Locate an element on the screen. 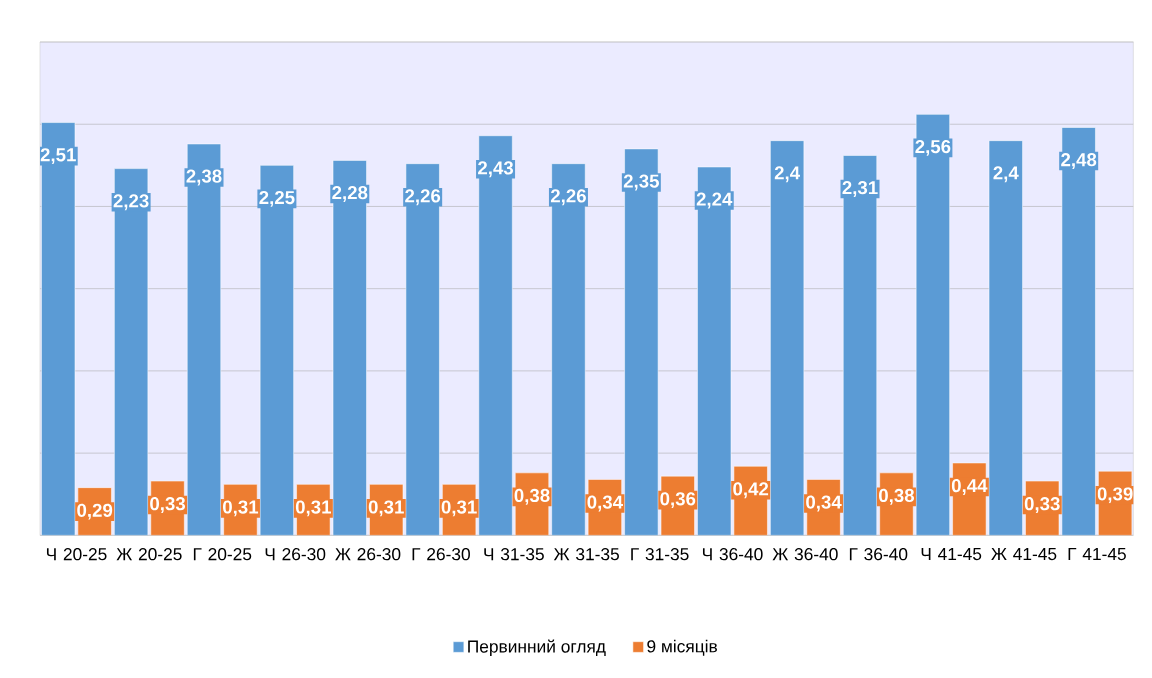 This screenshot has height=678, width=1152. x-tick-label: Ч 41-45 is located at coordinates (951, 554).